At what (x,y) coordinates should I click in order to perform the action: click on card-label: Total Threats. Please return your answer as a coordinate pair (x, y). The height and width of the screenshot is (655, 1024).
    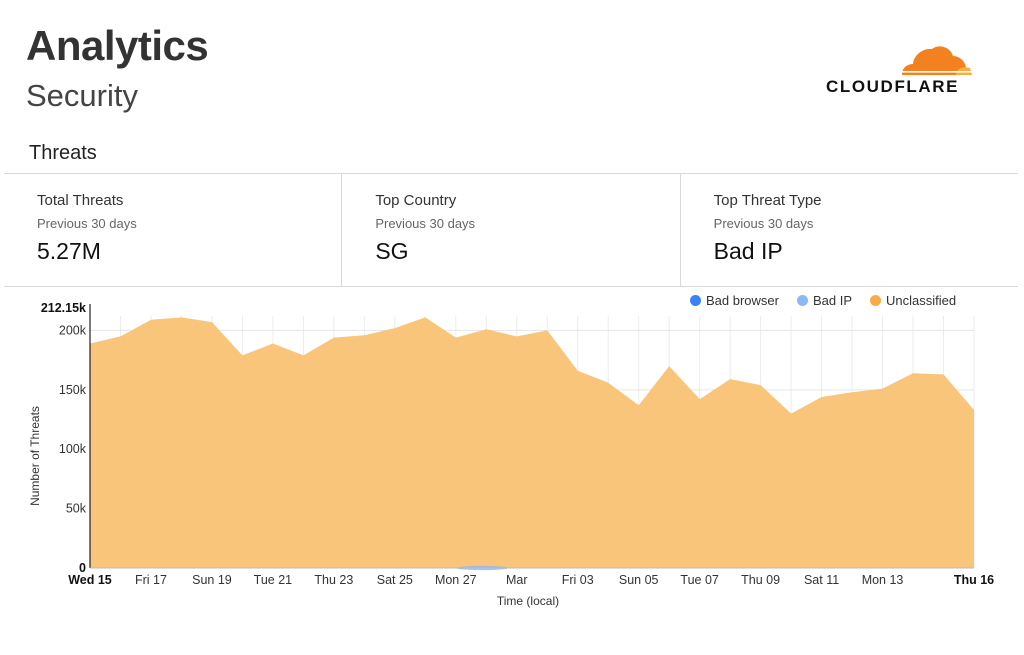
    Looking at the image, I should click on (80, 200).